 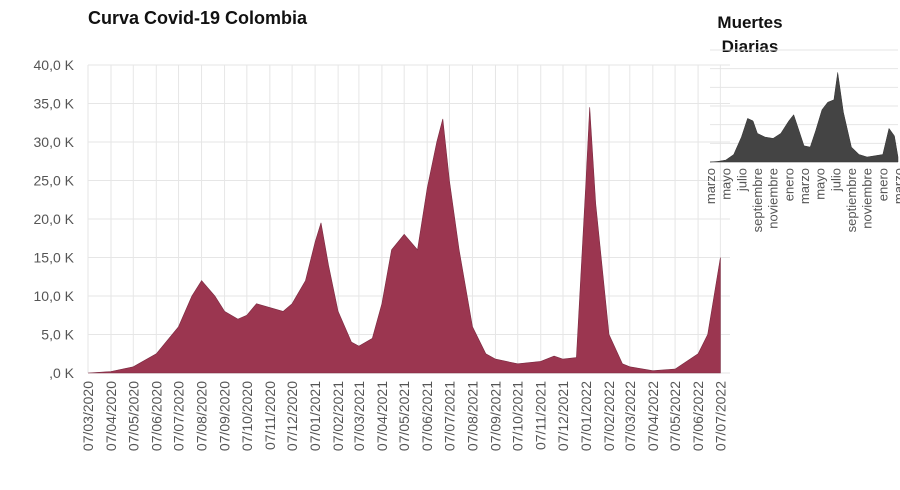 I want to click on main-x-tick-label: 07/11/2020, so click(x=270, y=415).